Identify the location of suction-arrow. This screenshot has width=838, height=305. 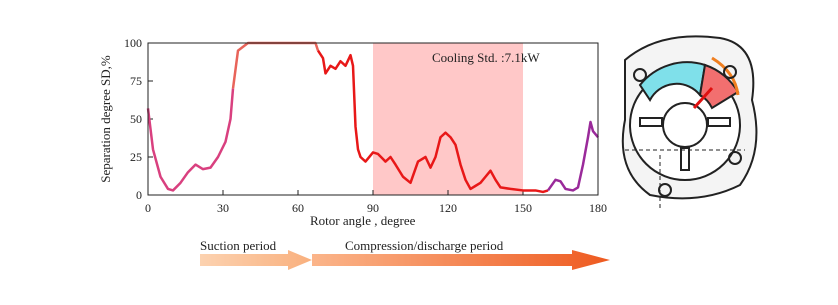
(256, 260).